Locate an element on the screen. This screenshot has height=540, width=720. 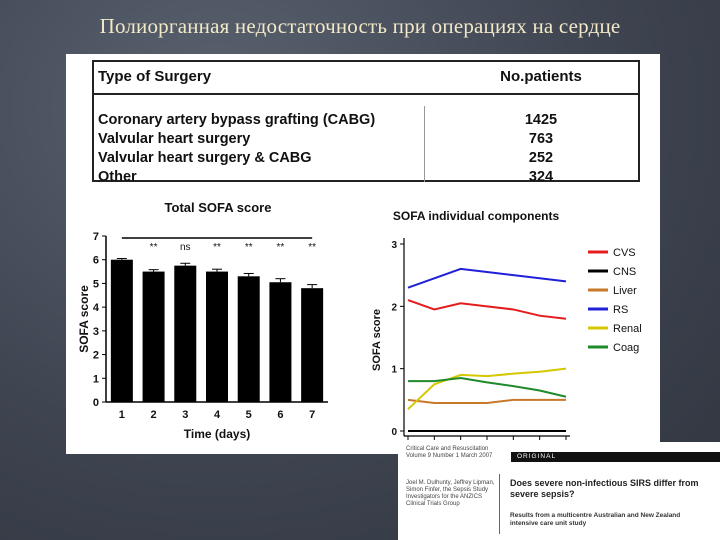
bar-y-tick-label: 4 is located at coordinates (96, 308).